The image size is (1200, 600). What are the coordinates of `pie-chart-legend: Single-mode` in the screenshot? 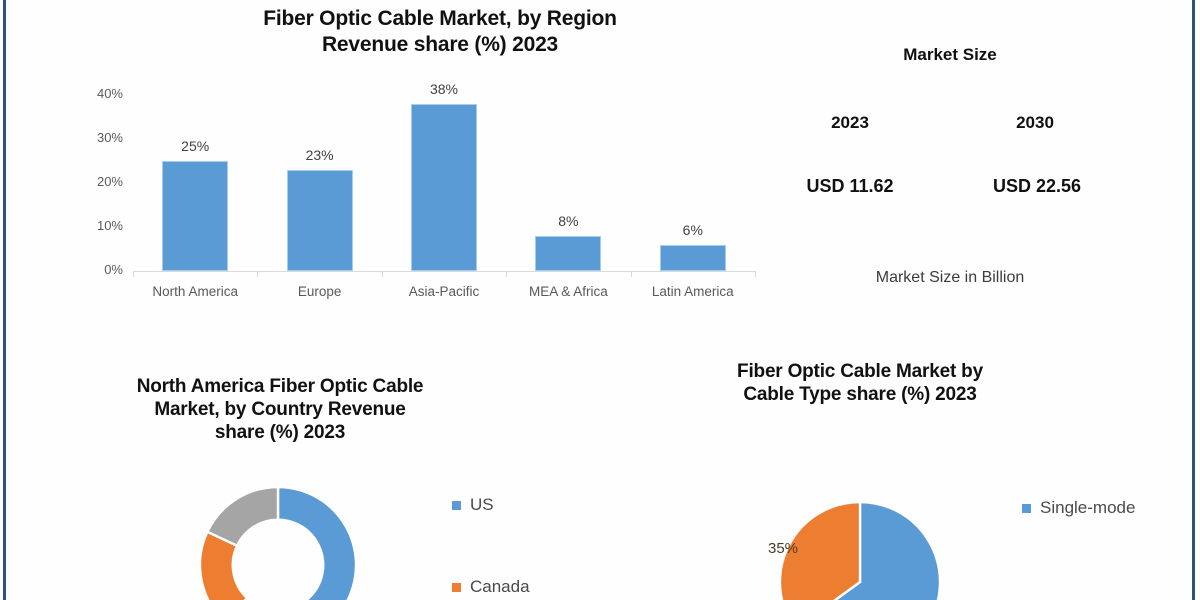 It's located at (1109, 518).